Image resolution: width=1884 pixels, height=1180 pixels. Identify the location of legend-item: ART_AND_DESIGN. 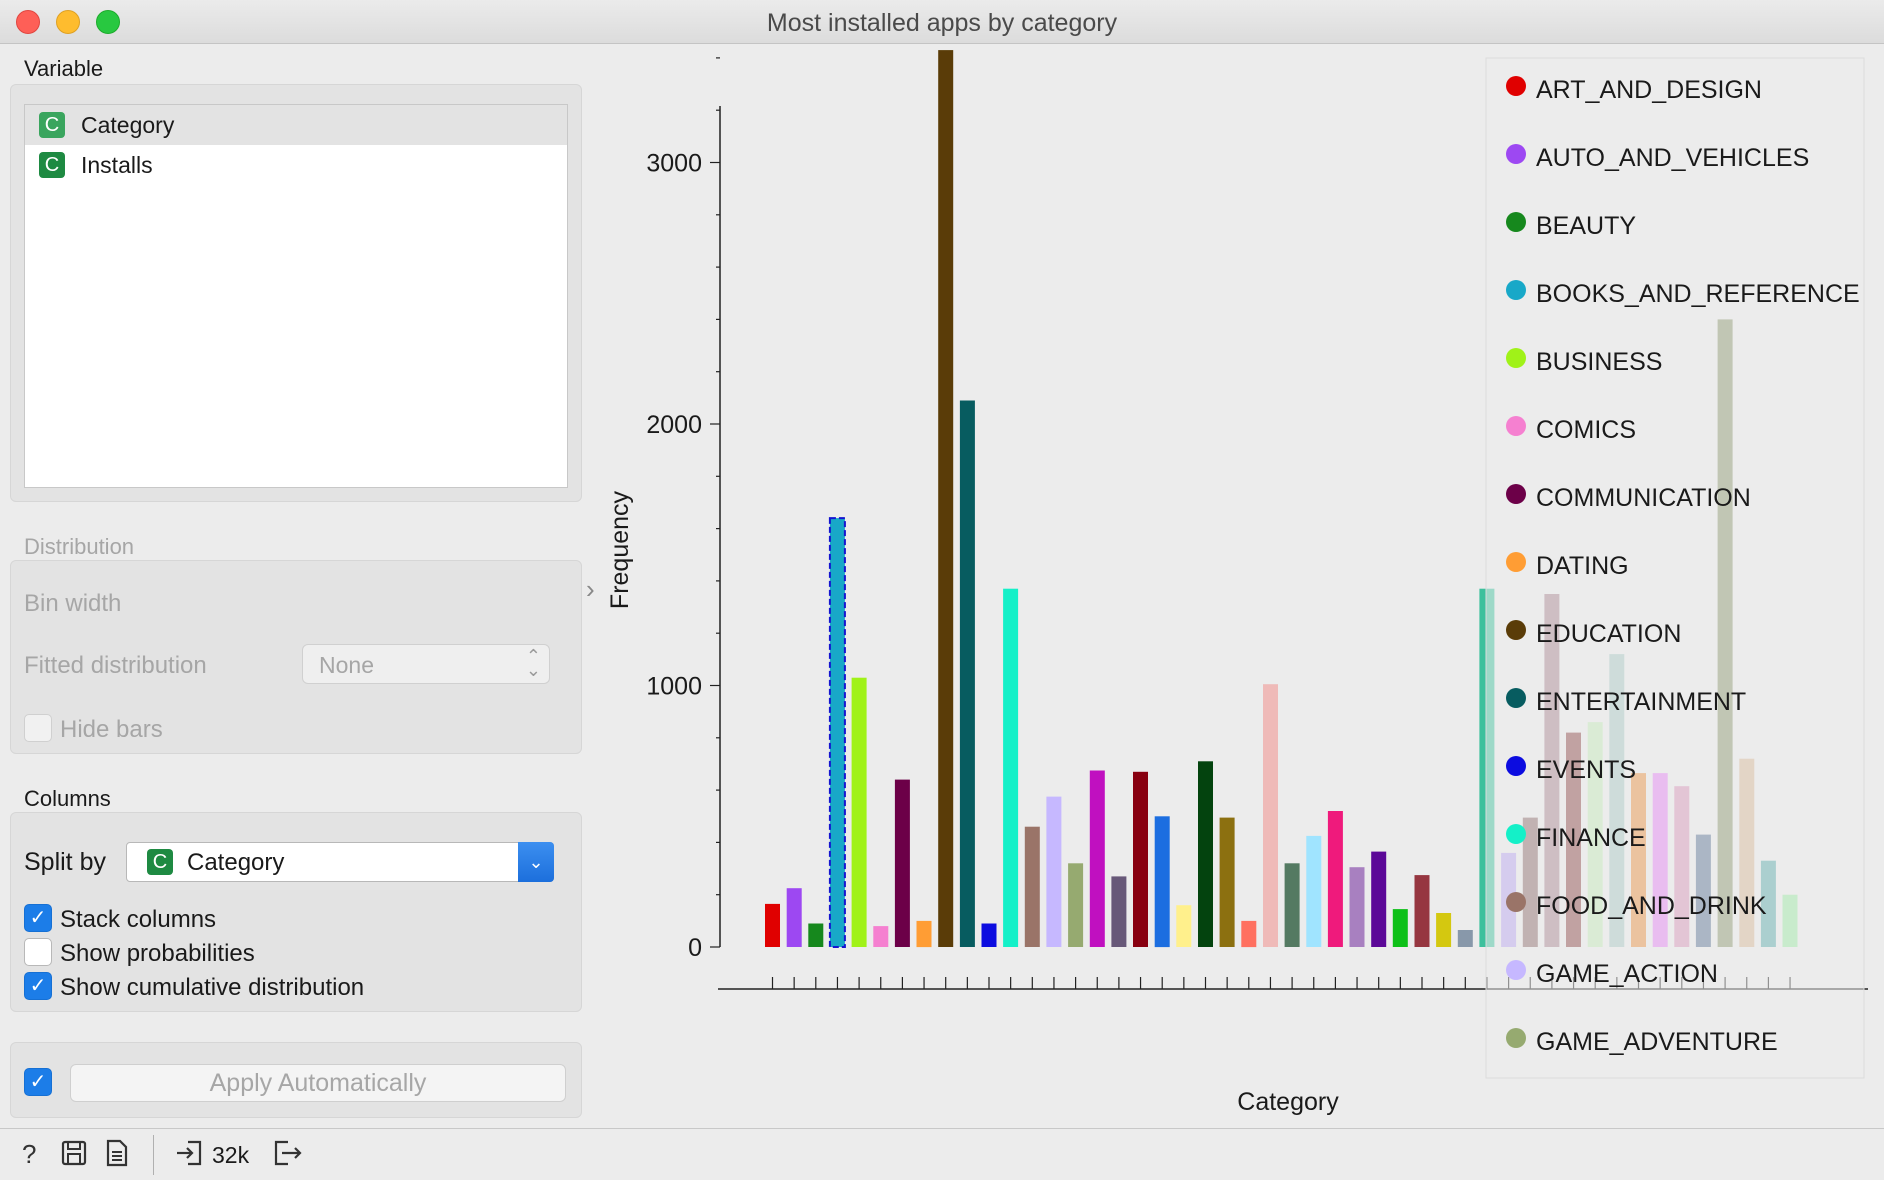
(1634, 90).